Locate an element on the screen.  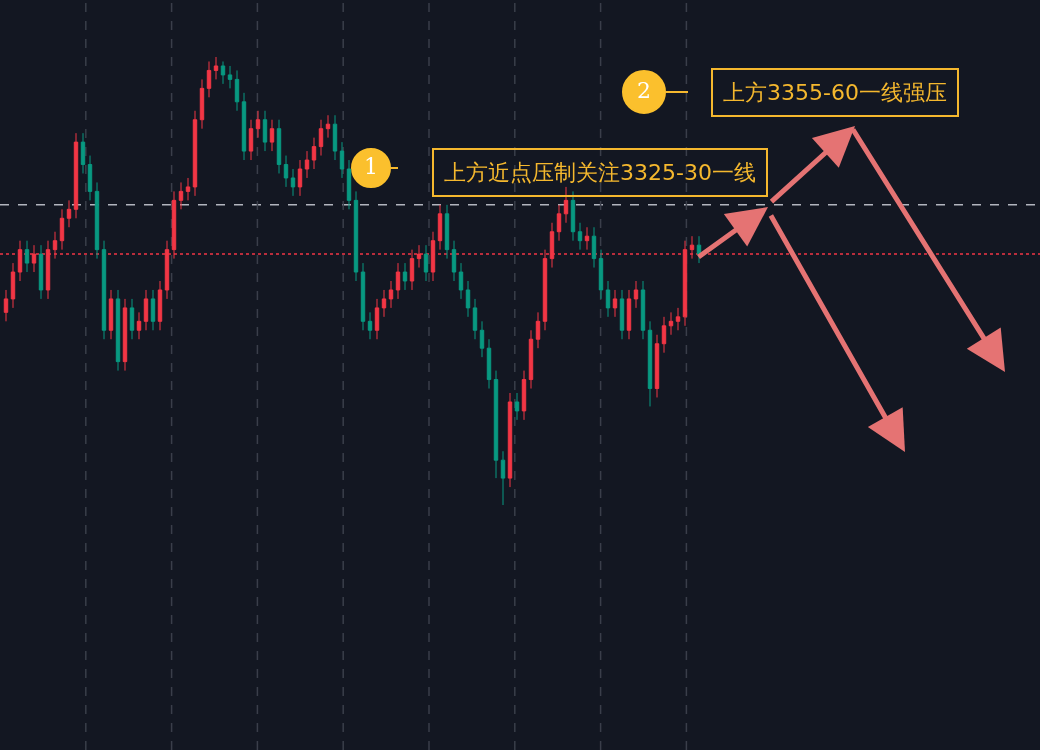
annotation: 1 is located at coordinates (371, 166).